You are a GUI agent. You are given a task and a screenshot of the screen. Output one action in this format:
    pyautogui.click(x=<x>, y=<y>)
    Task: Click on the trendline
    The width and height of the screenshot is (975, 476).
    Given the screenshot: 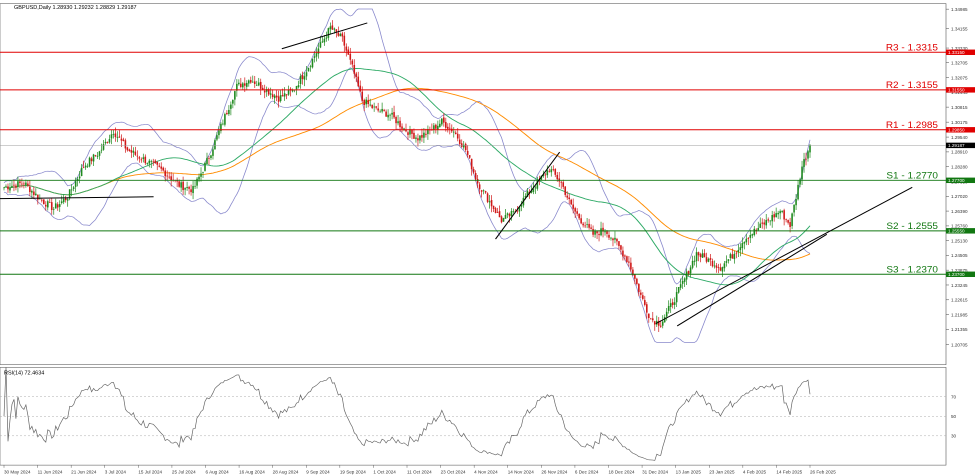 What is the action you would take?
    pyautogui.click(x=784, y=255)
    